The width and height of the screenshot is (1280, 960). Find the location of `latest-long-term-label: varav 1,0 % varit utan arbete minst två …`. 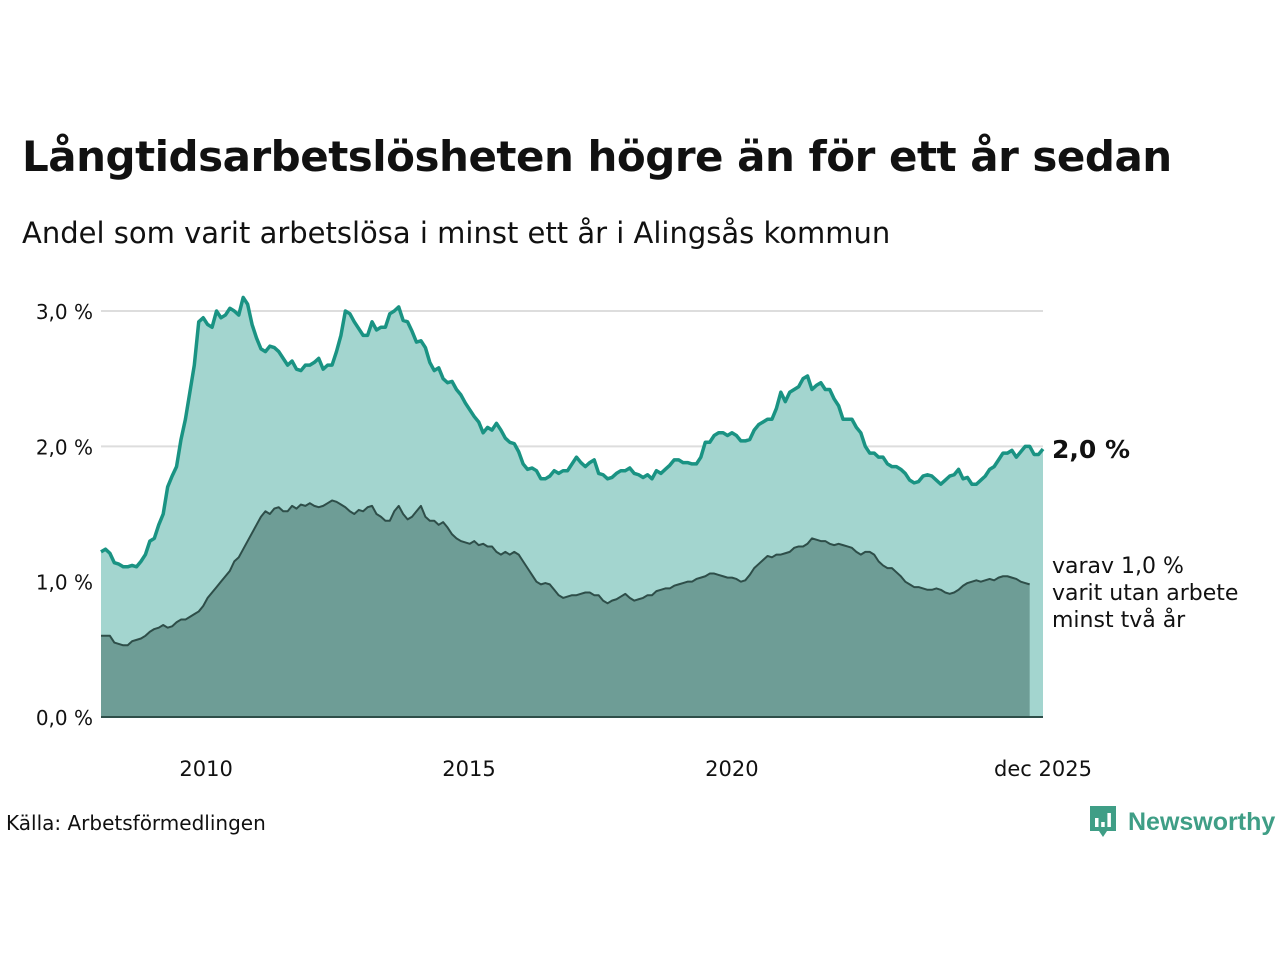

latest-long-term-label: varav 1,0 % varit utan arbete minst två … is located at coordinates (1148, 593).